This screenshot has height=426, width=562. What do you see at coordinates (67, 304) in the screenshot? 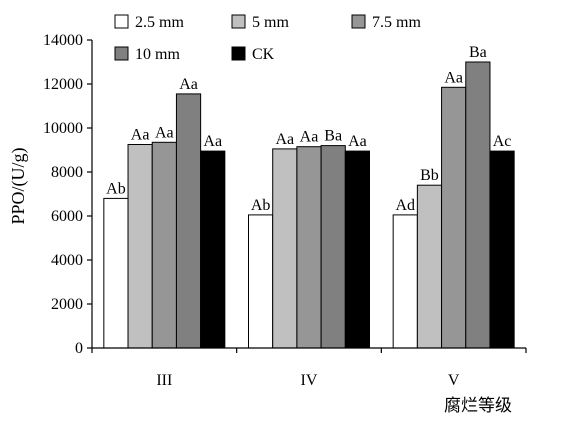
I see `y-tick-label: 2000` at bounding box center [67, 304].